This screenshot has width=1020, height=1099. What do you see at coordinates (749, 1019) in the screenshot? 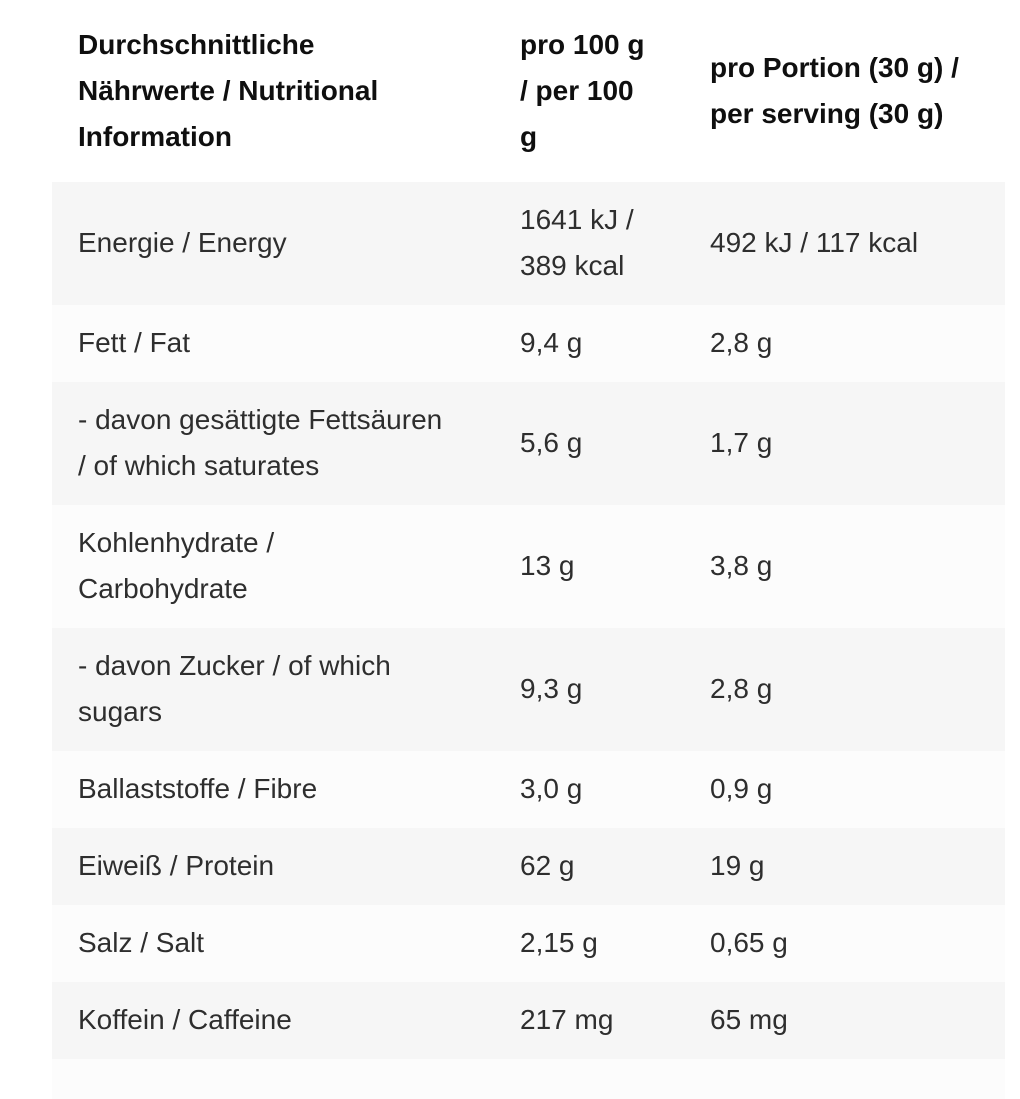
I see `per-serving-value: 65 mg` at bounding box center [749, 1019].